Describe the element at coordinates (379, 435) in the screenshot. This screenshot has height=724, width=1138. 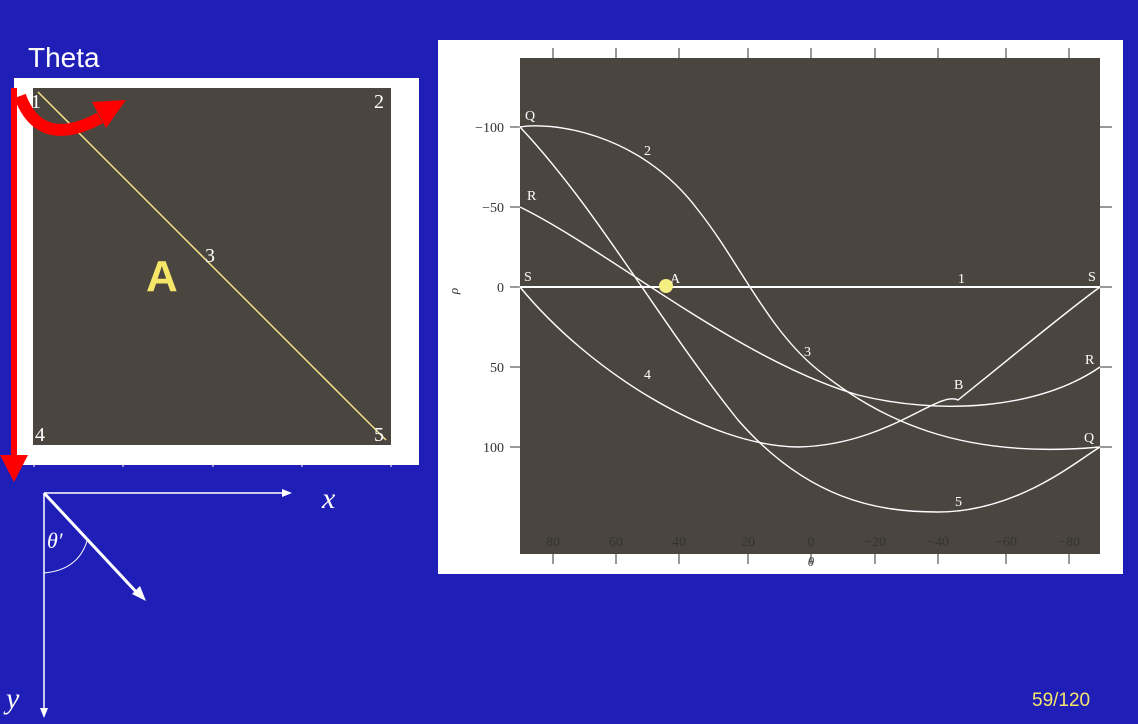
I see `corner-label-5: 5` at that location.